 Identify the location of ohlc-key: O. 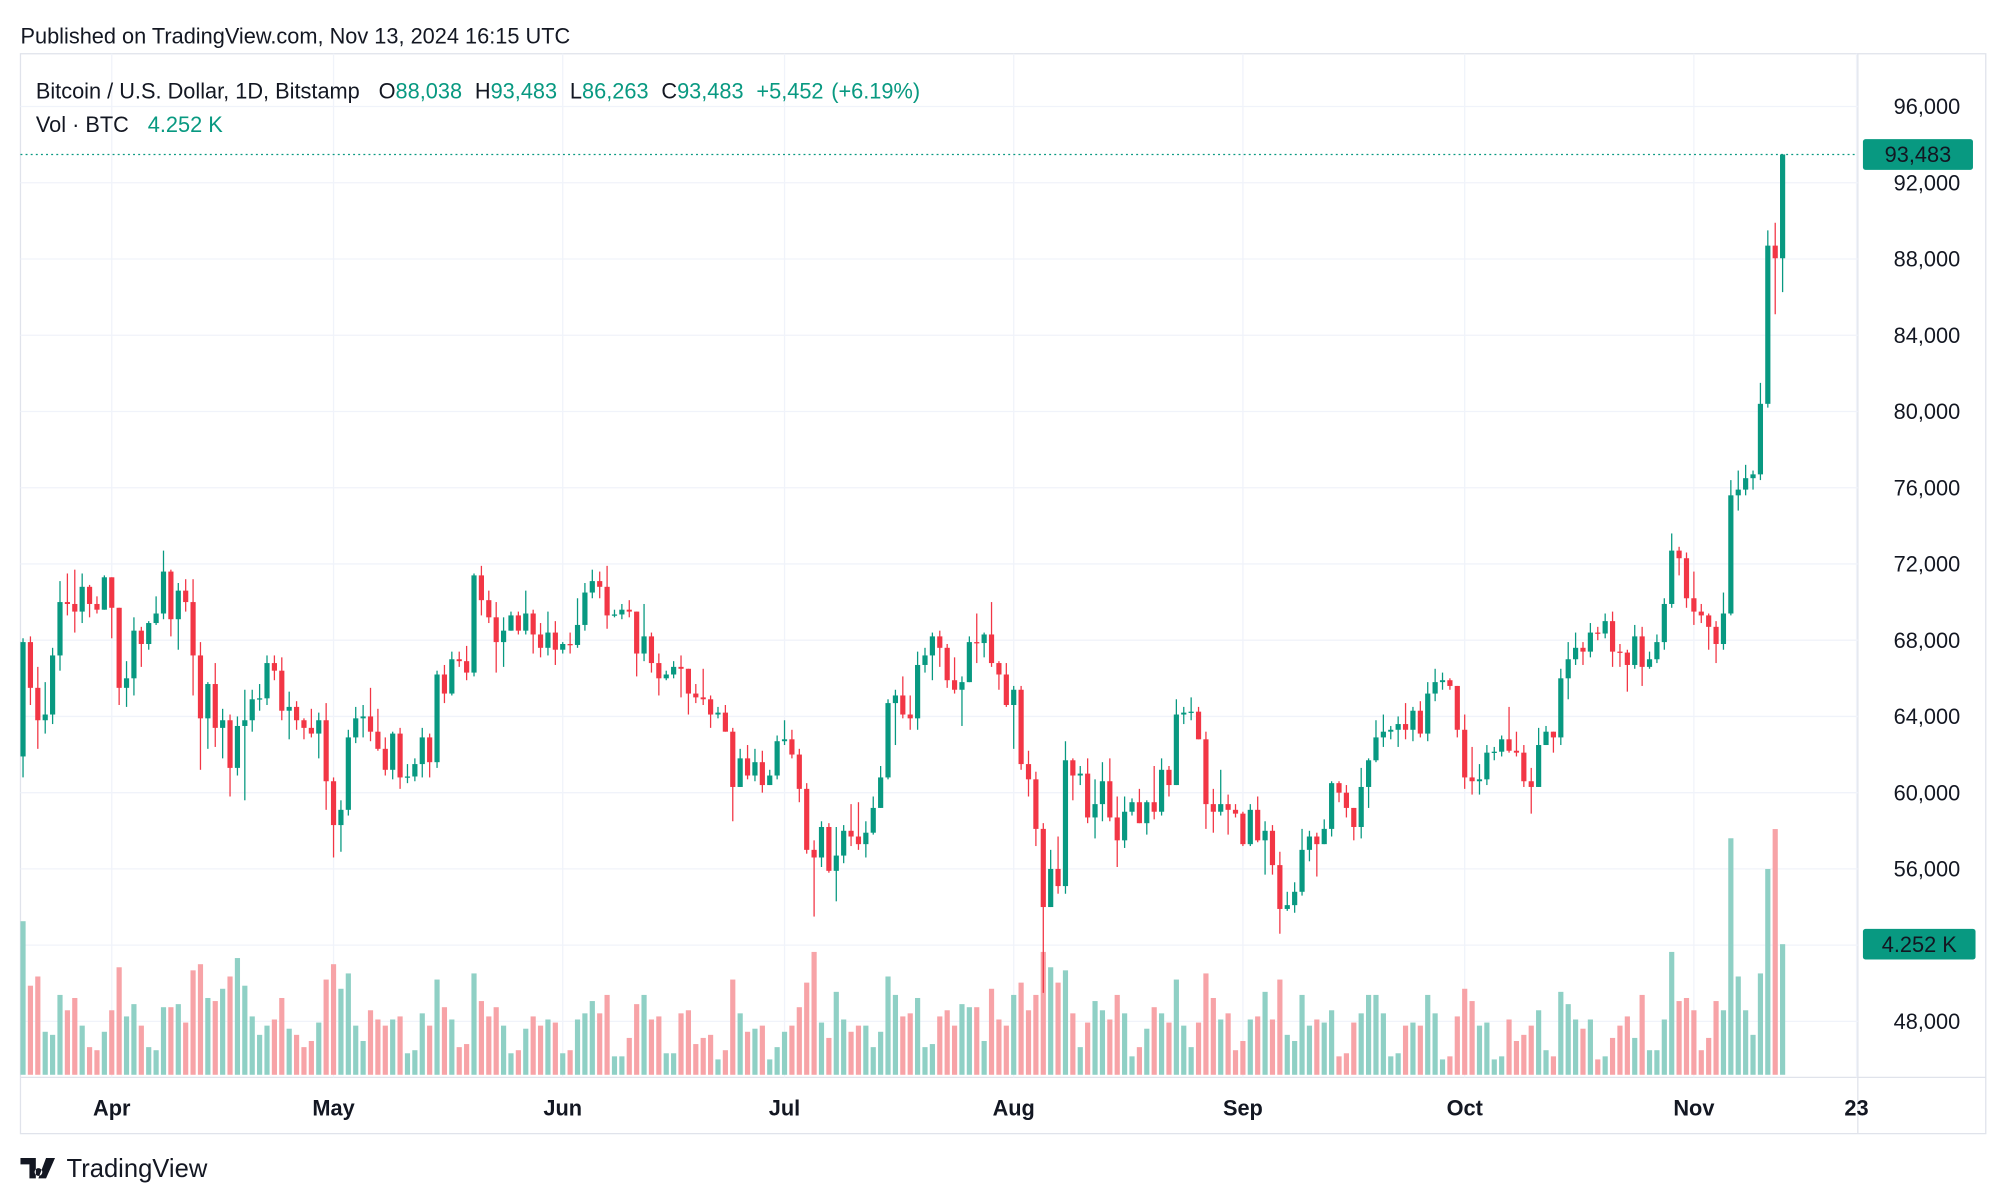
(387, 91).